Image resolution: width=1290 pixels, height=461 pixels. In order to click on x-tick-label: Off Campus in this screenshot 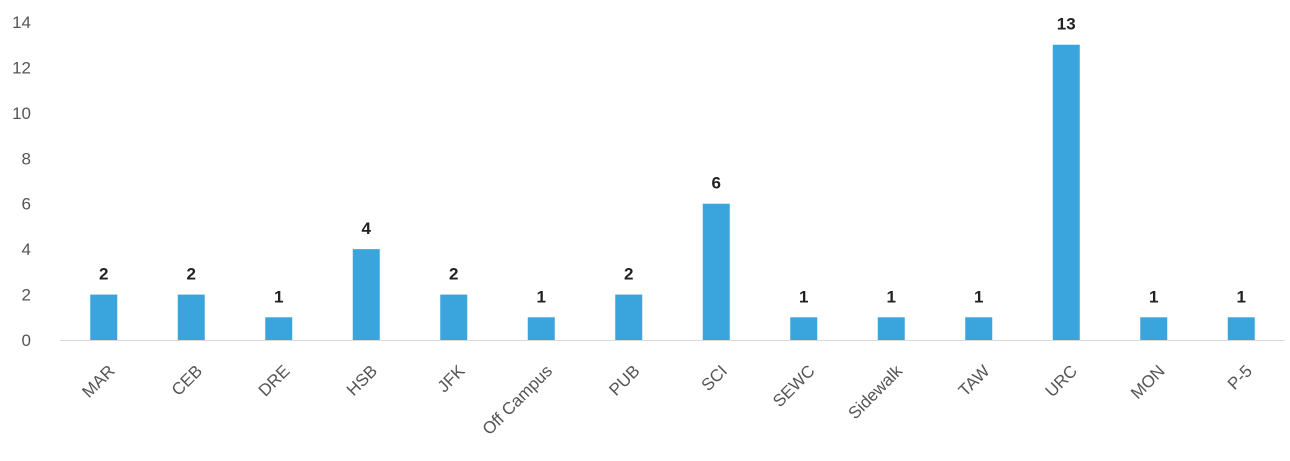, I will do `click(517, 399)`.